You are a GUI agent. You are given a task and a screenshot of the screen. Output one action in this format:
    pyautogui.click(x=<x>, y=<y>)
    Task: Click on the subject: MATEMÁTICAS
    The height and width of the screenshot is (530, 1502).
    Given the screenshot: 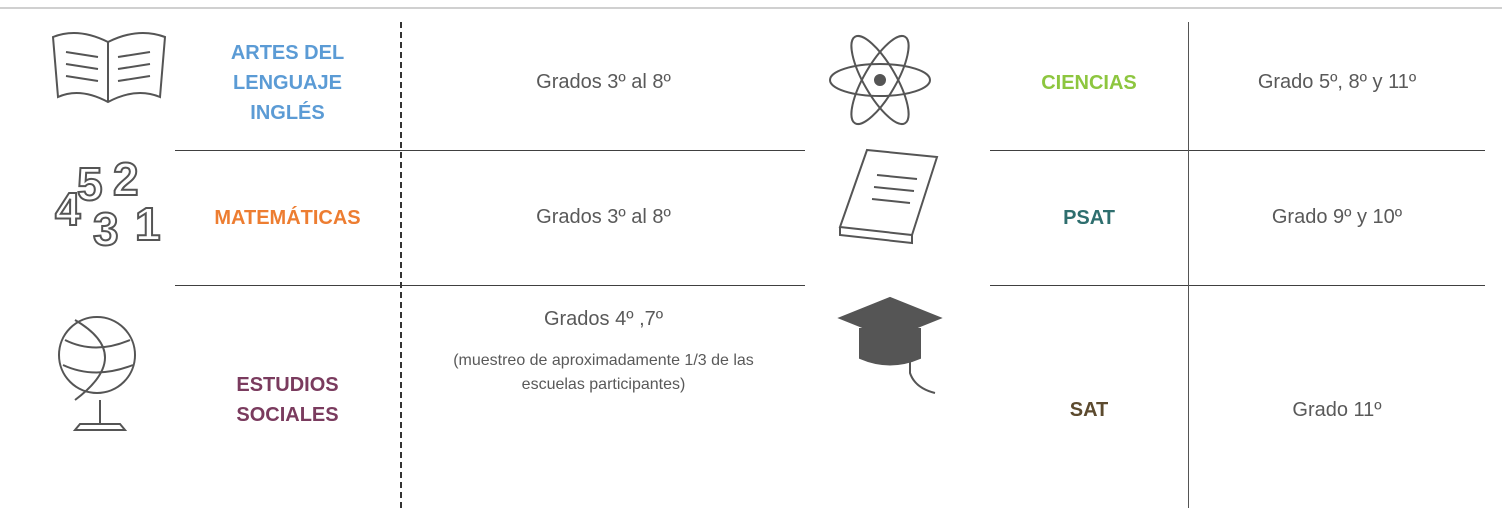 What is the action you would take?
    pyautogui.click(x=287, y=217)
    